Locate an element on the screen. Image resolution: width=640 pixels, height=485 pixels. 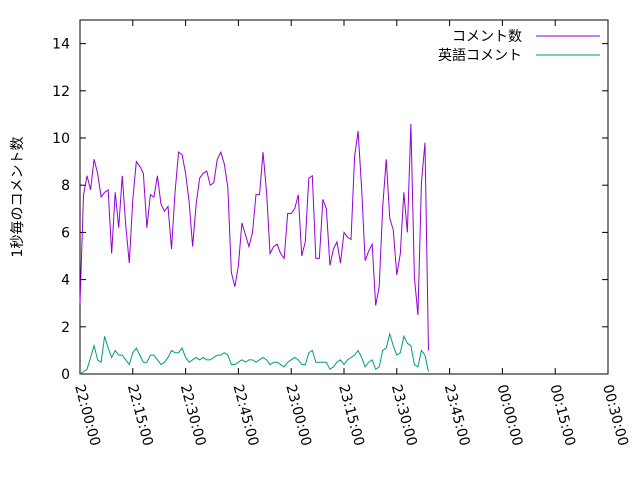
y-tick-label: 4 is located at coordinates (65, 281).